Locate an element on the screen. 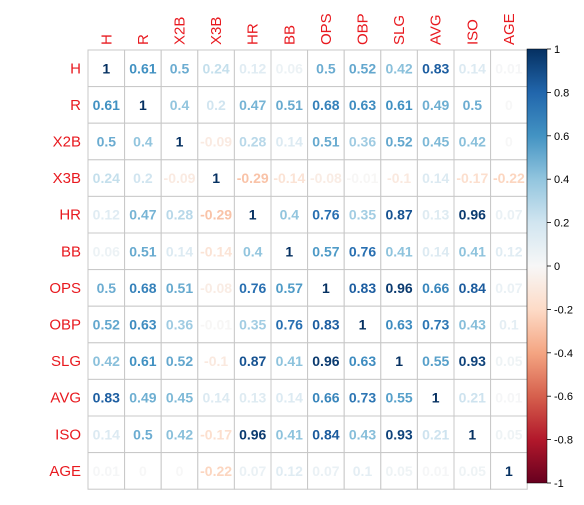  cell-value: 0.13 is located at coordinates (435, 215).